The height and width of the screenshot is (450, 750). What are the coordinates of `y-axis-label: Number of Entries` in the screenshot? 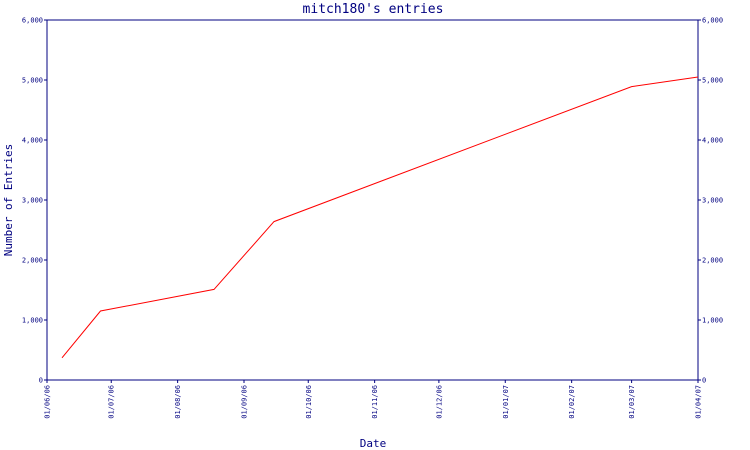 It's located at (8, 200).